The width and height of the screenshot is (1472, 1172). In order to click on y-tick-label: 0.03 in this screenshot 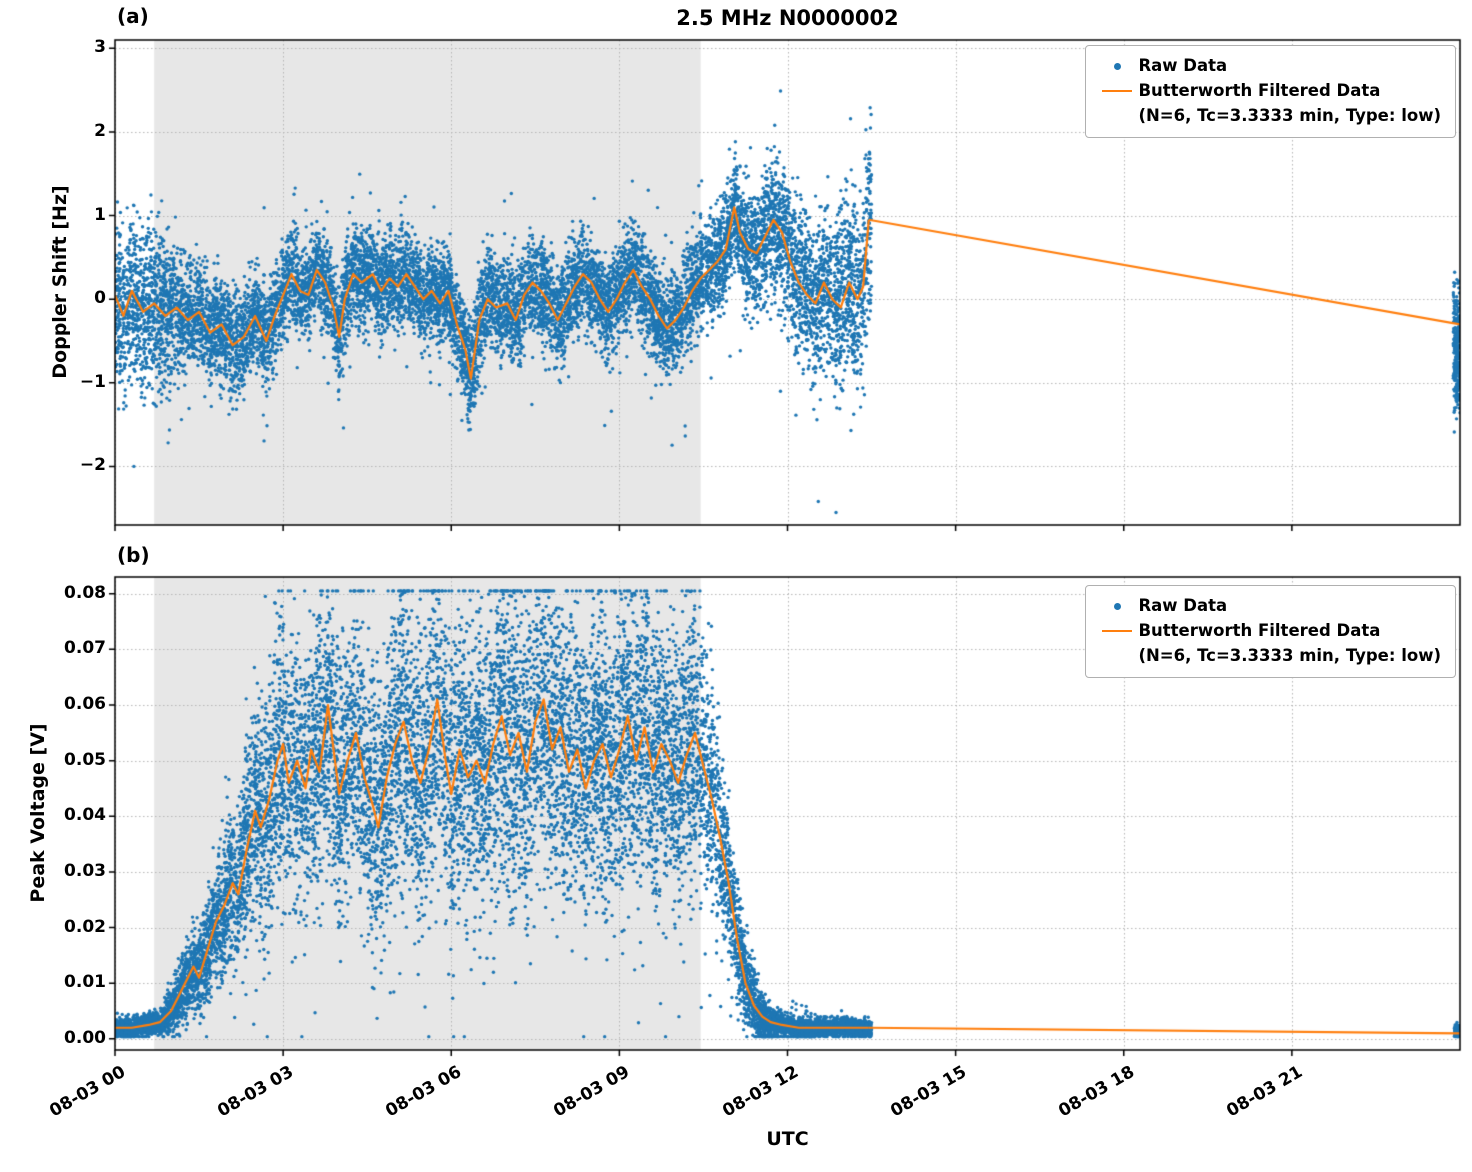, I will do `click(85, 870)`.